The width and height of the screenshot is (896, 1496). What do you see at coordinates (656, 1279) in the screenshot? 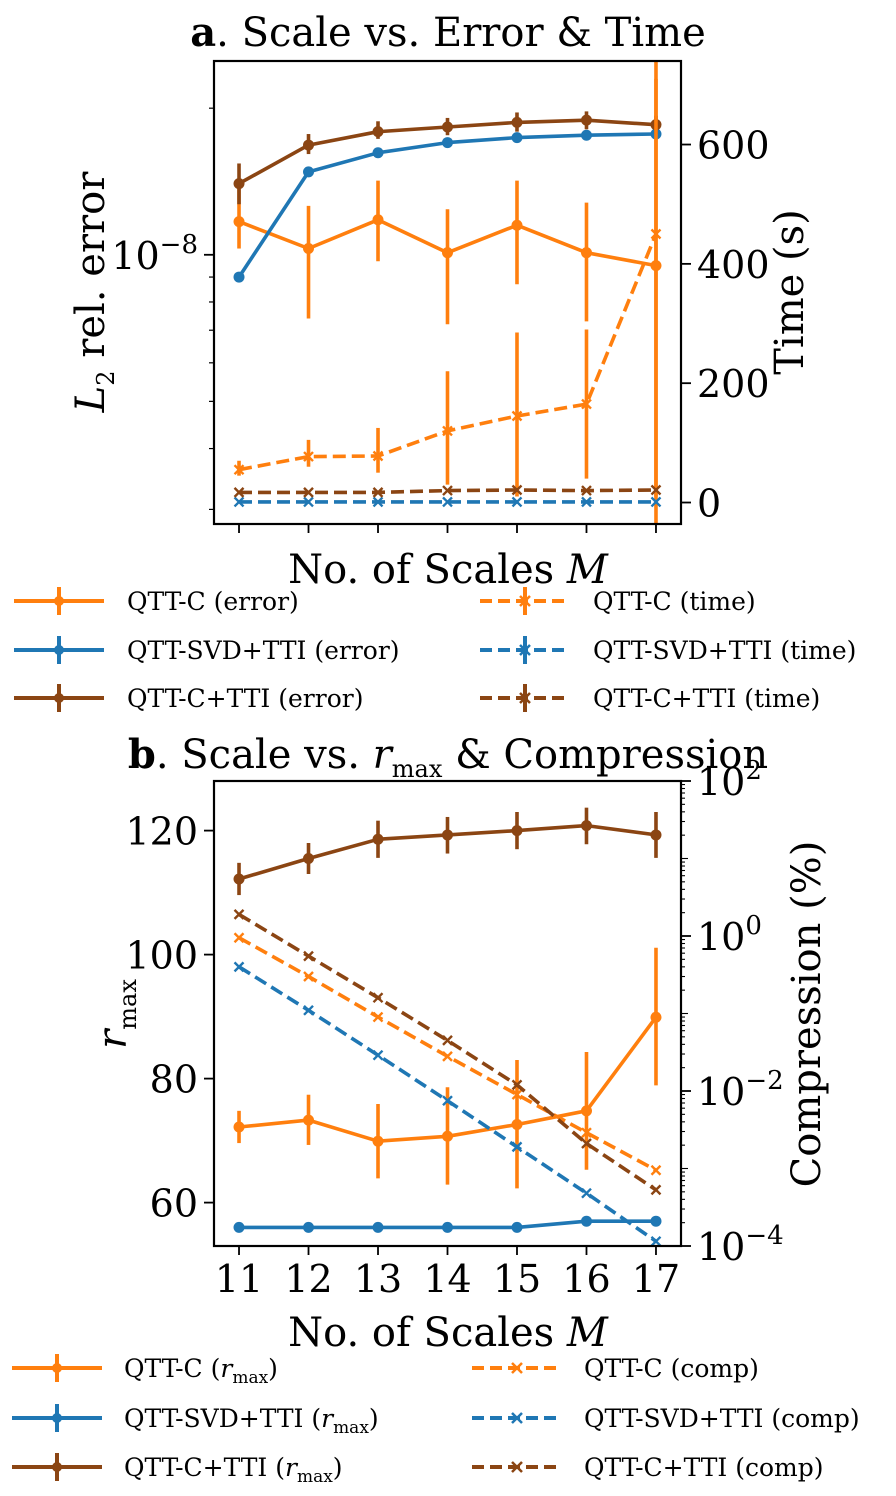
I see `panel-b-xtick-label: 17` at bounding box center [656, 1279].